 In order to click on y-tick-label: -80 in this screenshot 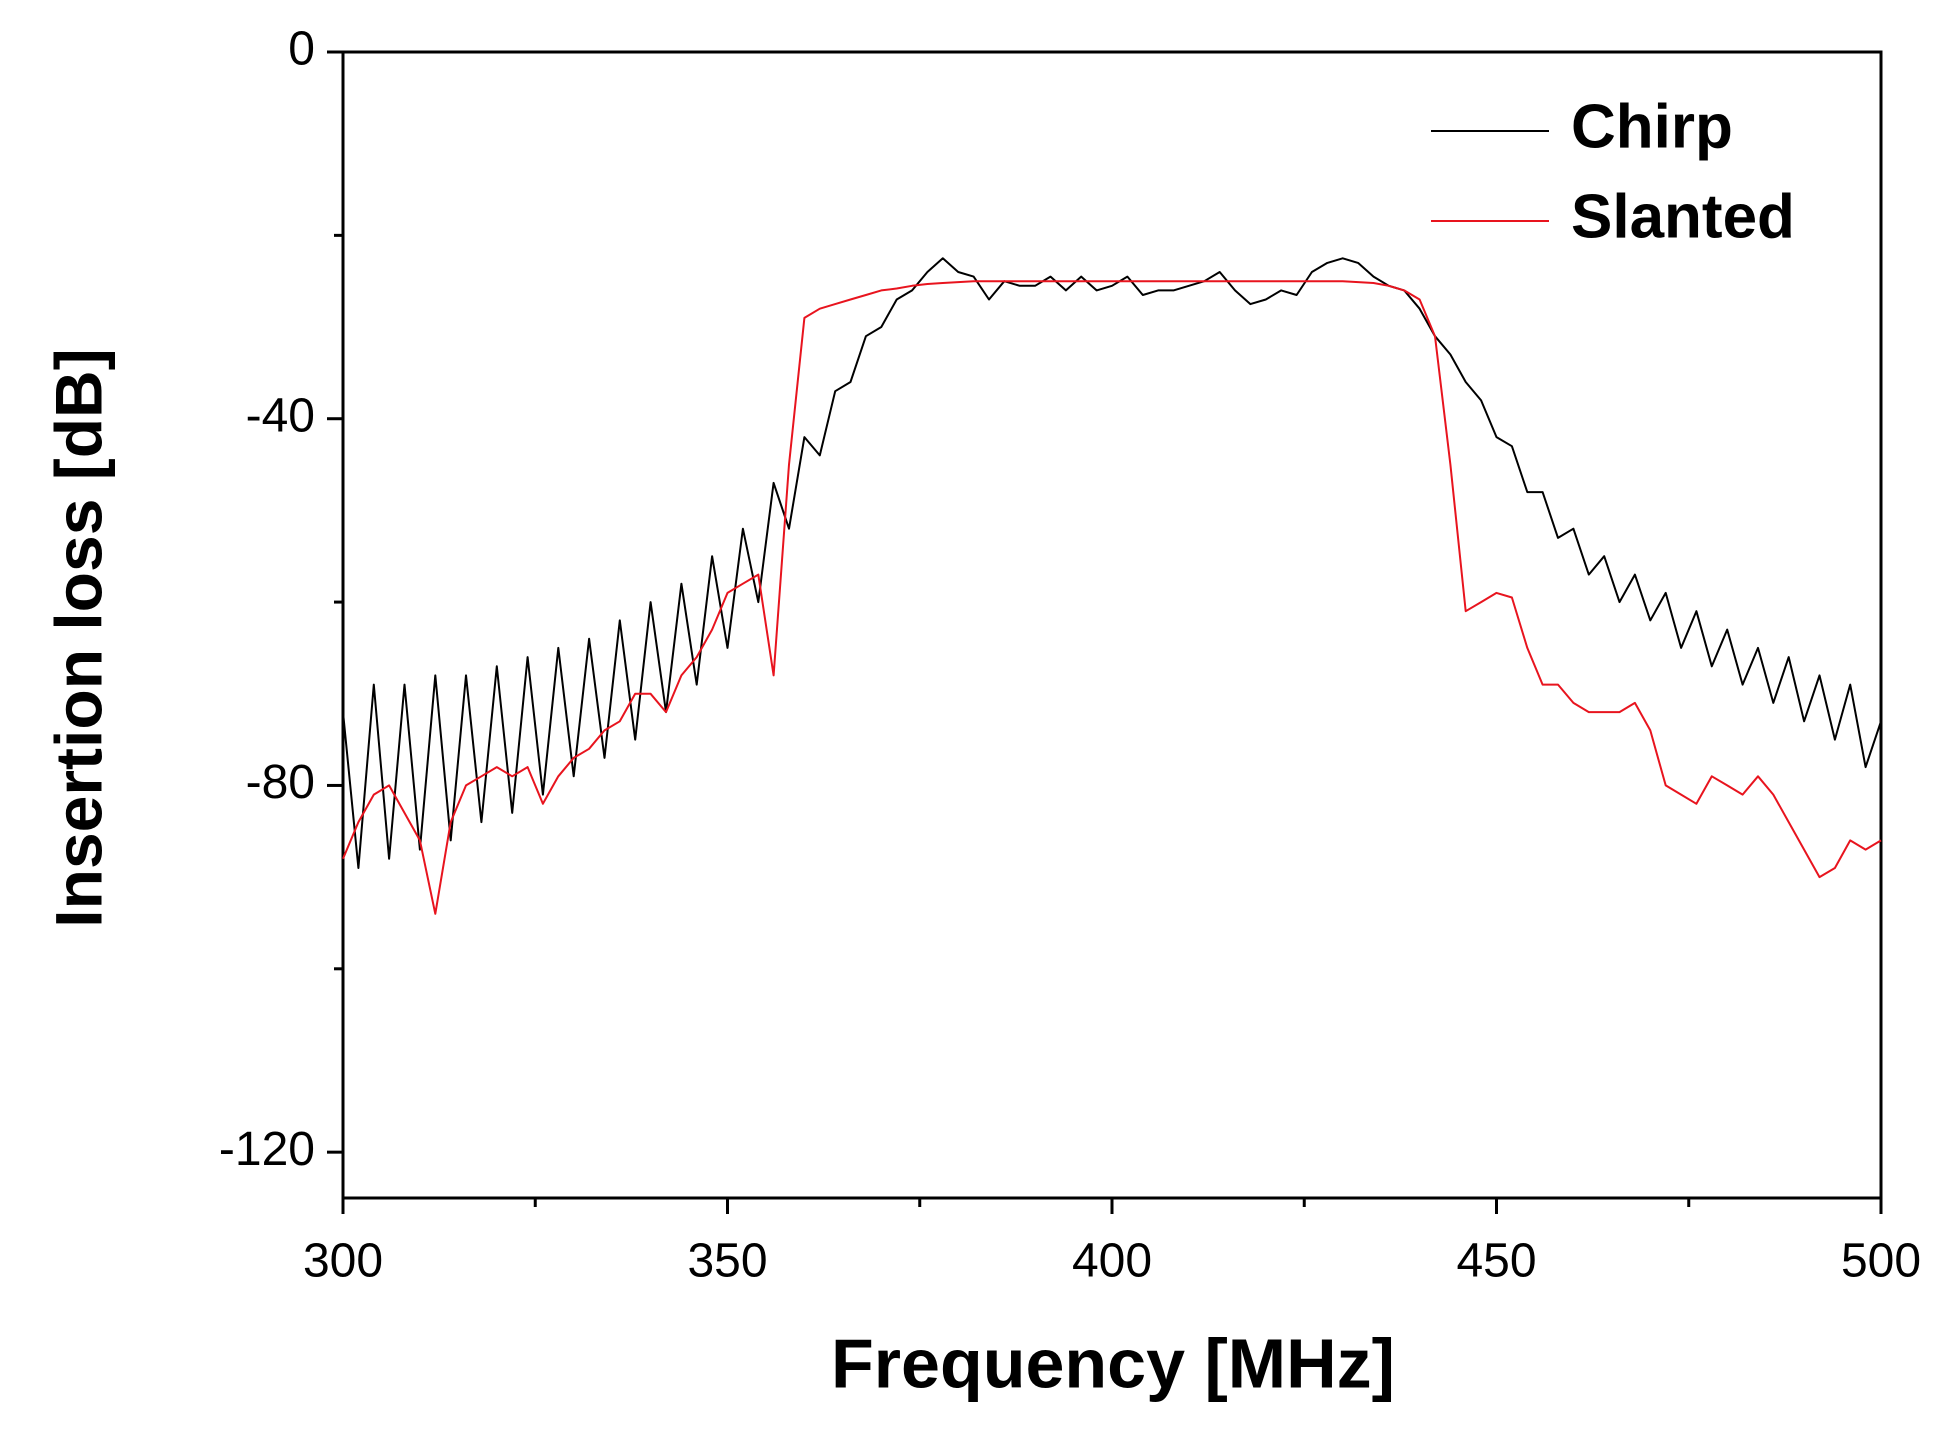, I will do `click(280, 782)`.